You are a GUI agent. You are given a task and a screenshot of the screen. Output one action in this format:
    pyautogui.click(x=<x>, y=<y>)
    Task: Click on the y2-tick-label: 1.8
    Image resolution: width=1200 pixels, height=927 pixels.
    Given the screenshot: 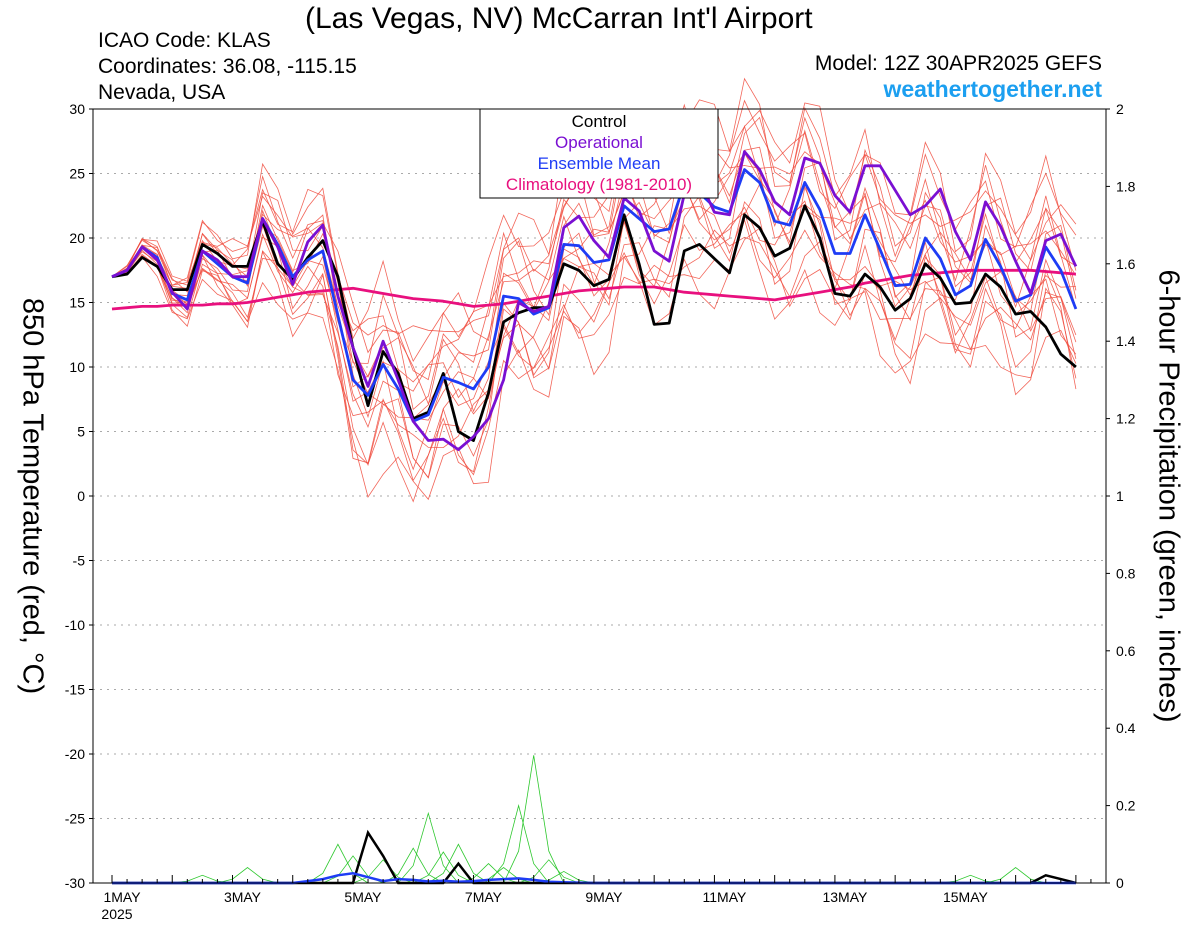 What is the action you would take?
    pyautogui.click(x=1126, y=186)
    